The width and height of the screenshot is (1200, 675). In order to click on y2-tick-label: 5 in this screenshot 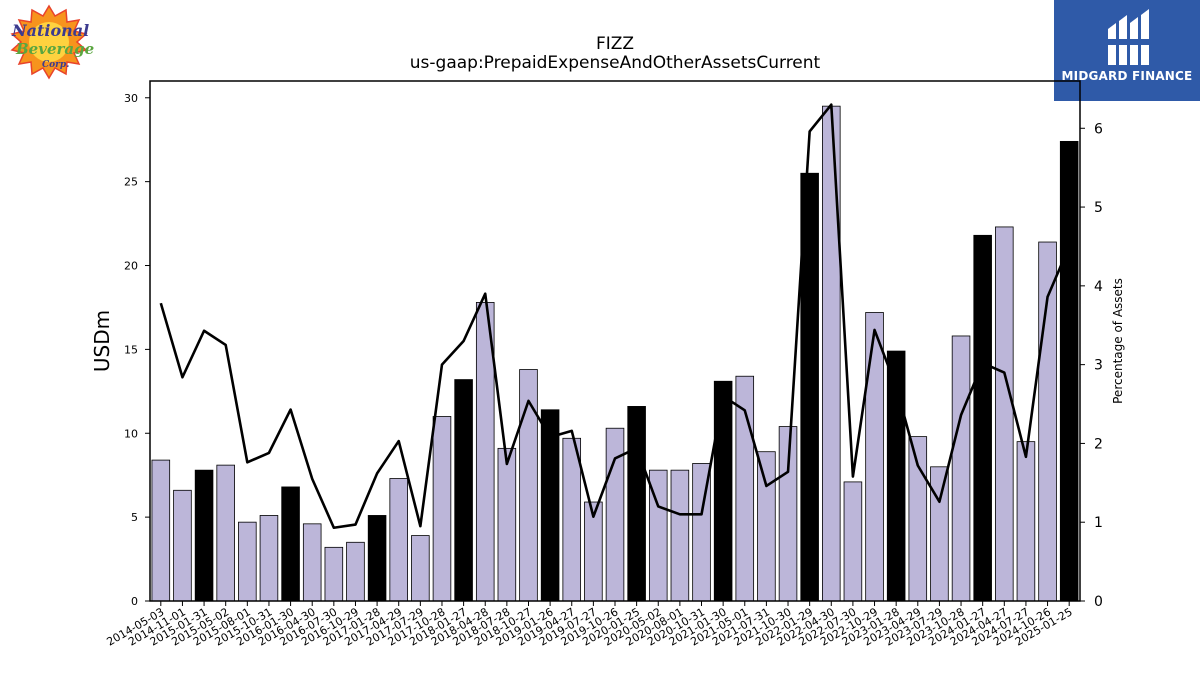, I will do `click(1098, 208)`.